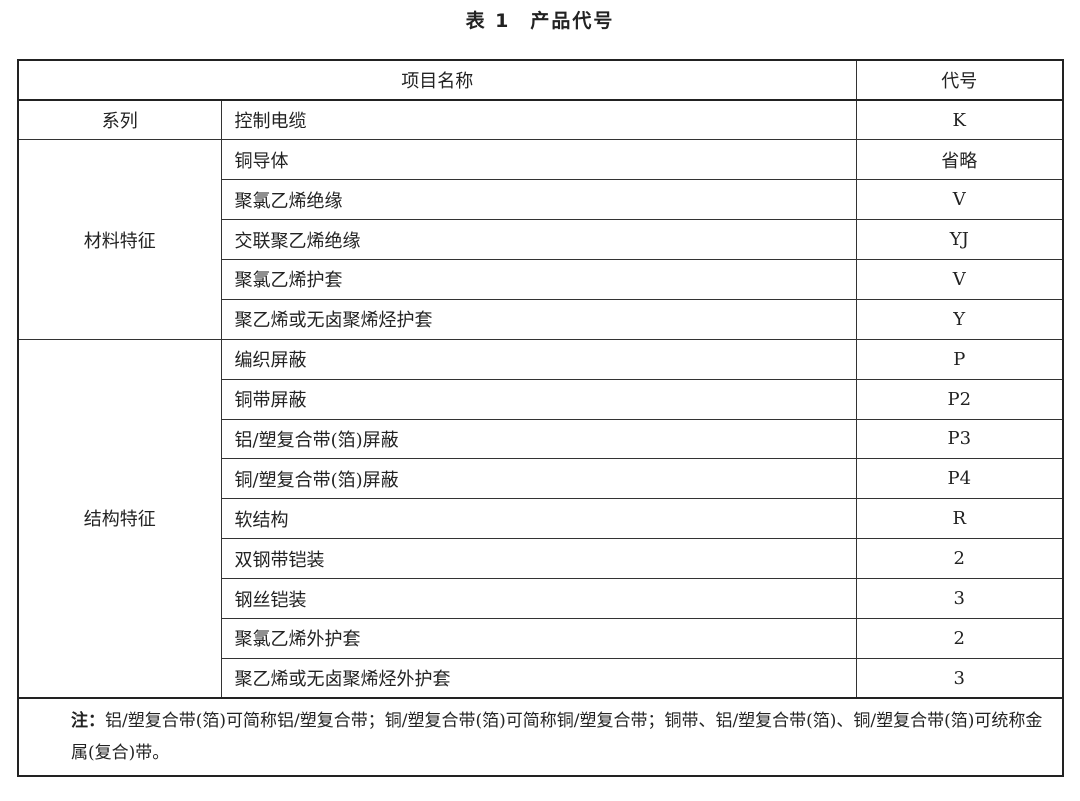 Image resolution: width=1080 pixels, height=801 pixels. What do you see at coordinates (959, 160) in the screenshot?
I see `item-code: 省略` at bounding box center [959, 160].